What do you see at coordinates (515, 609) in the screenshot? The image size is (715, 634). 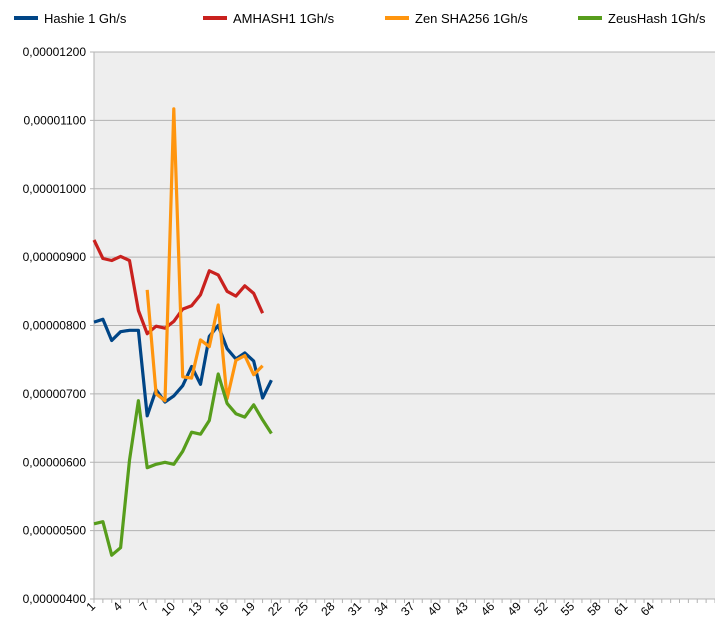 I see `x-tick-label: 49` at bounding box center [515, 609].